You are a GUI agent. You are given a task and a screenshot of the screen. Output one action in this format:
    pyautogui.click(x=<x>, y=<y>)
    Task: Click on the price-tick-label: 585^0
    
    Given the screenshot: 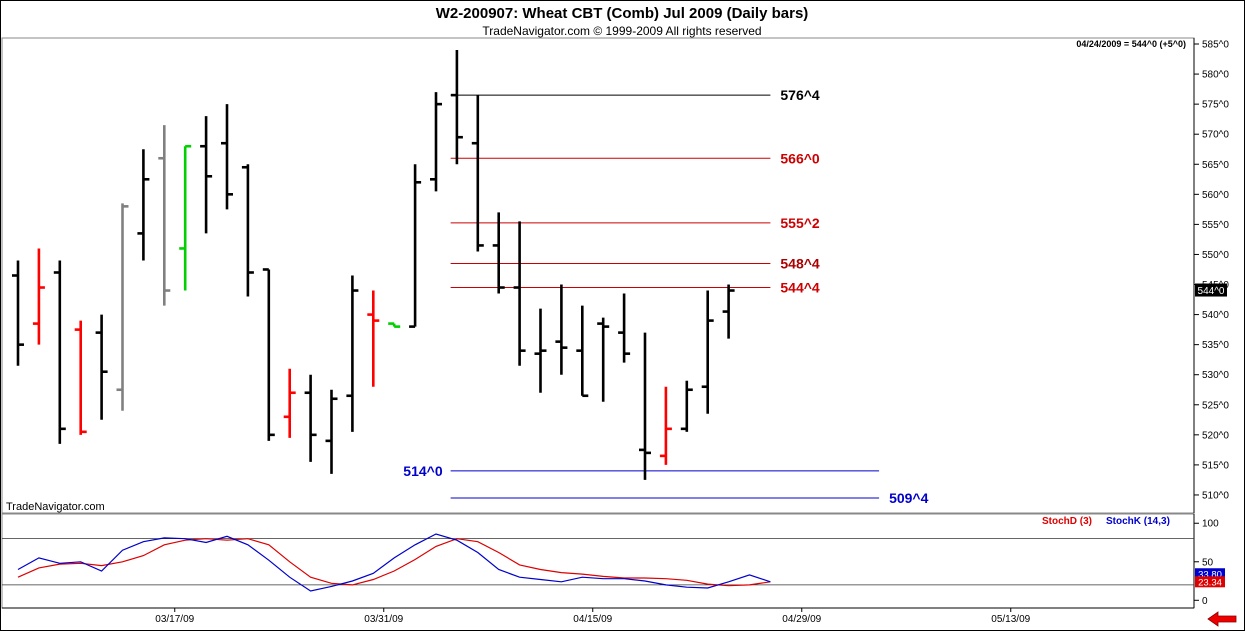 What is the action you would take?
    pyautogui.click(x=1215, y=45)
    